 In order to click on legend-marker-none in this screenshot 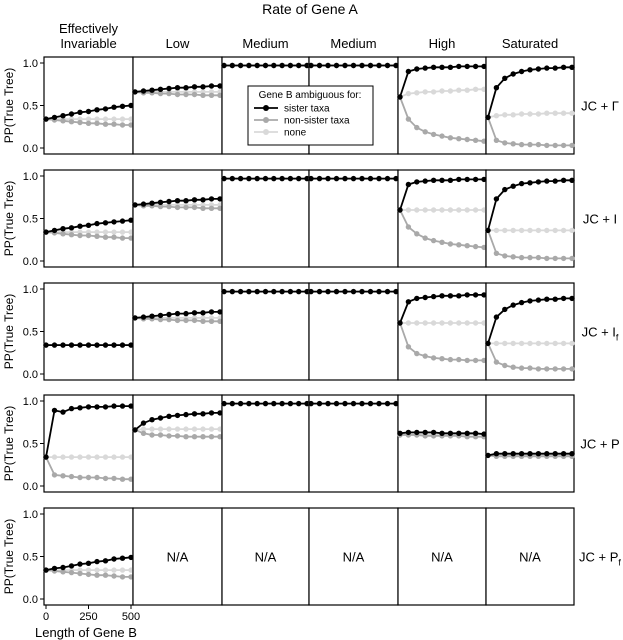, I will do `click(266, 132)`.